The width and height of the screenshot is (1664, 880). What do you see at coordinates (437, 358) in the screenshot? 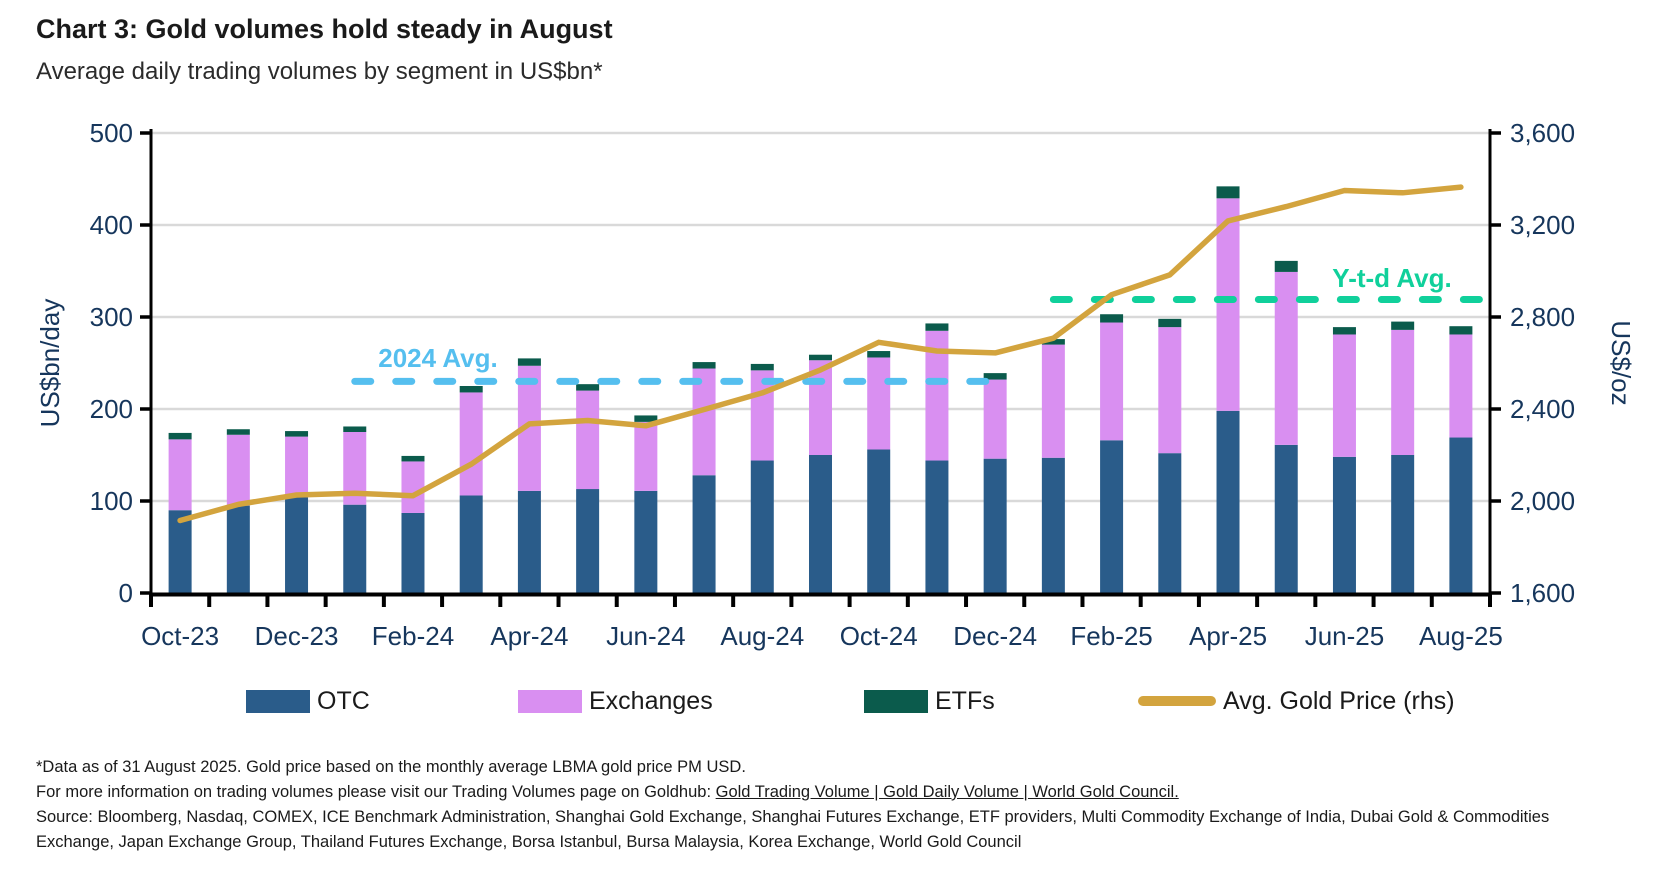
I see `avg-annotation-label-avg2024: 2024 Avg.` at bounding box center [437, 358].